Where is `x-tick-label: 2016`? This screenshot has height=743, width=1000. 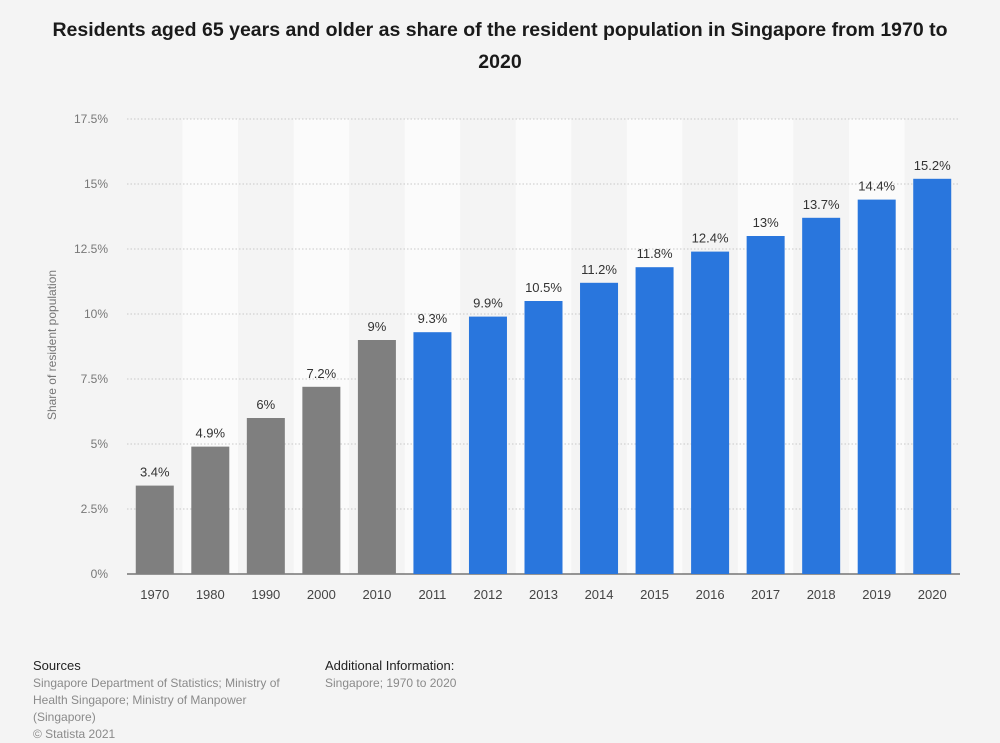 x-tick-label: 2016 is located at coordinates (710, 594).